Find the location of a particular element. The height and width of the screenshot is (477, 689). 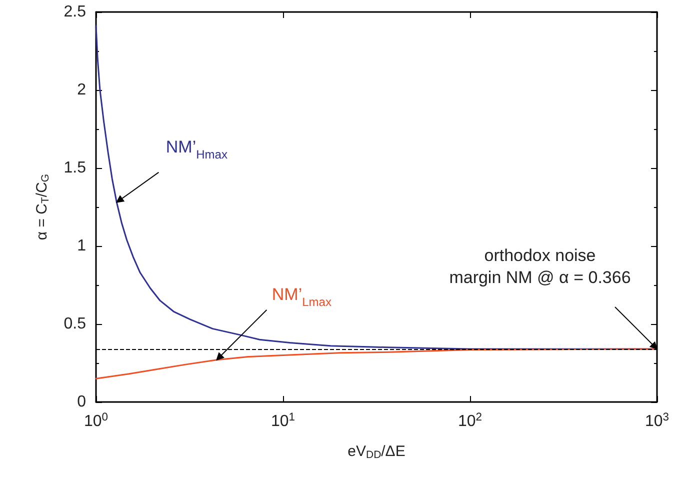

annotation: orthodox noise margin NM @ α = 0.366 is located at coordinates (540, 266).